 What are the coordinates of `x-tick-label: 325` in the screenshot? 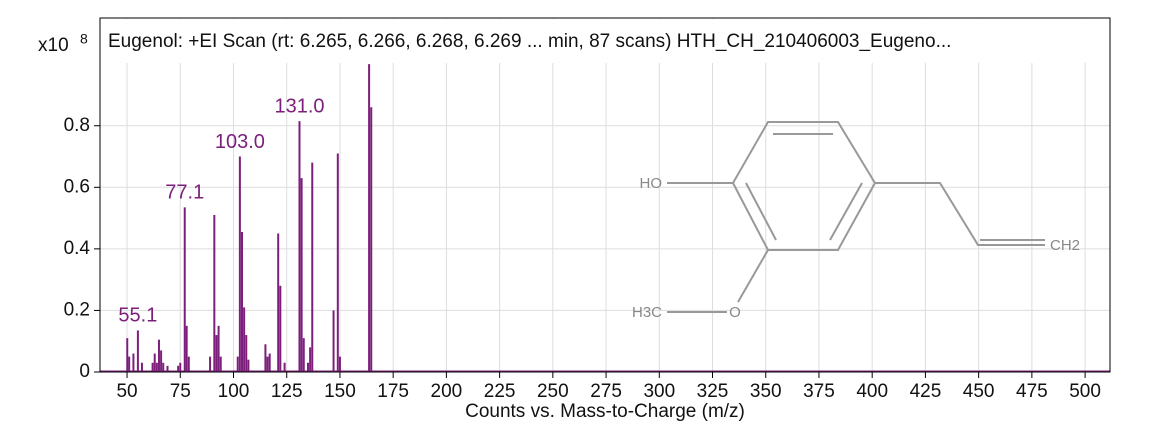 It's located at (713, 391).